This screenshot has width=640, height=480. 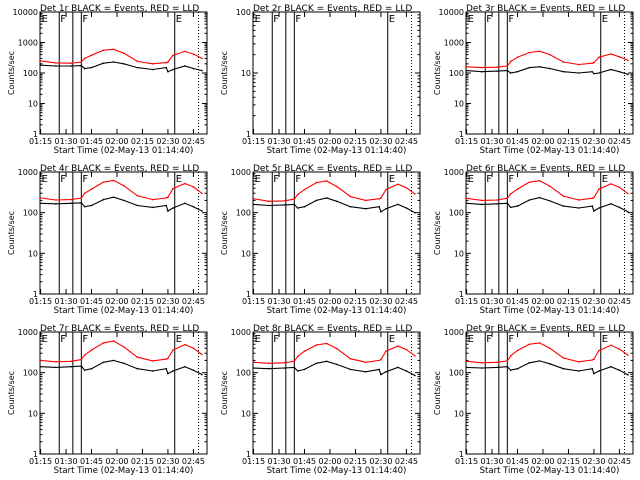 What do you see at coordinates (550, 471) in the screenshot?
I see `x-axis-label: Start Time (02-May-13 01:14:40)` at bounding box center [550, 471].